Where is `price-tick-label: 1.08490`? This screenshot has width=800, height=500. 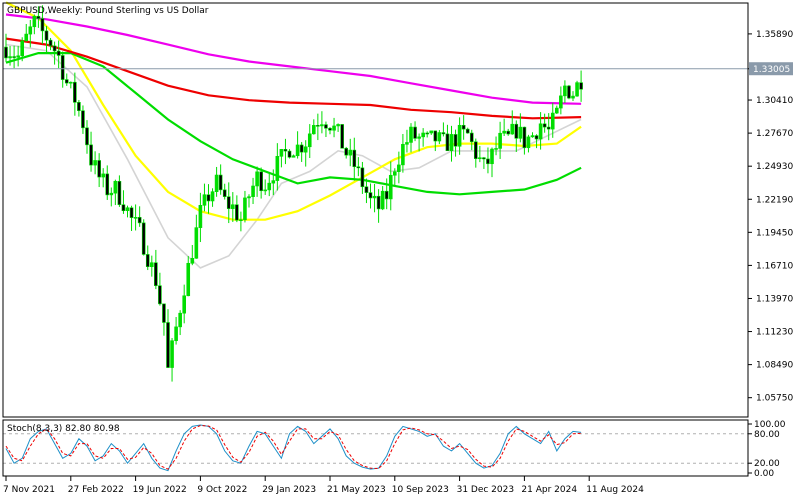
price-tick-label: 1.08490 is located at coordinates (774, 366).